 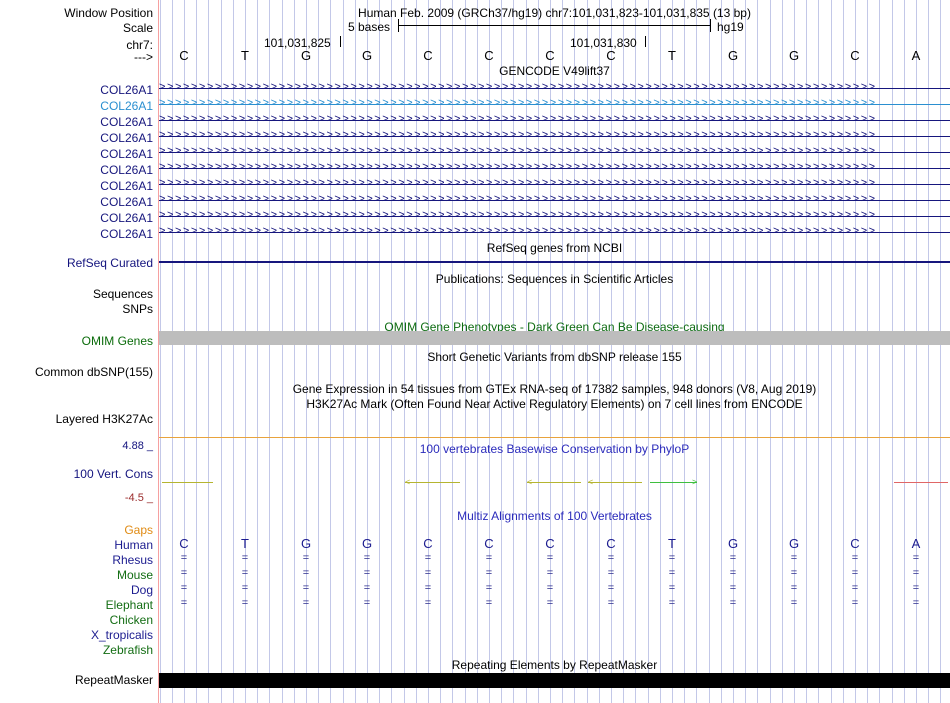 I want to click on omim-genes-label: OMIM Genes, so click(x=117, y=341).